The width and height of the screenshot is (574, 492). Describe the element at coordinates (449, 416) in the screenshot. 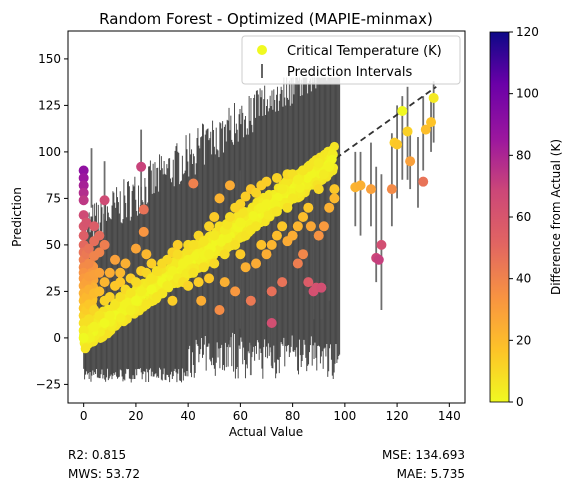

I see `x-tick-label: 140` at that location.